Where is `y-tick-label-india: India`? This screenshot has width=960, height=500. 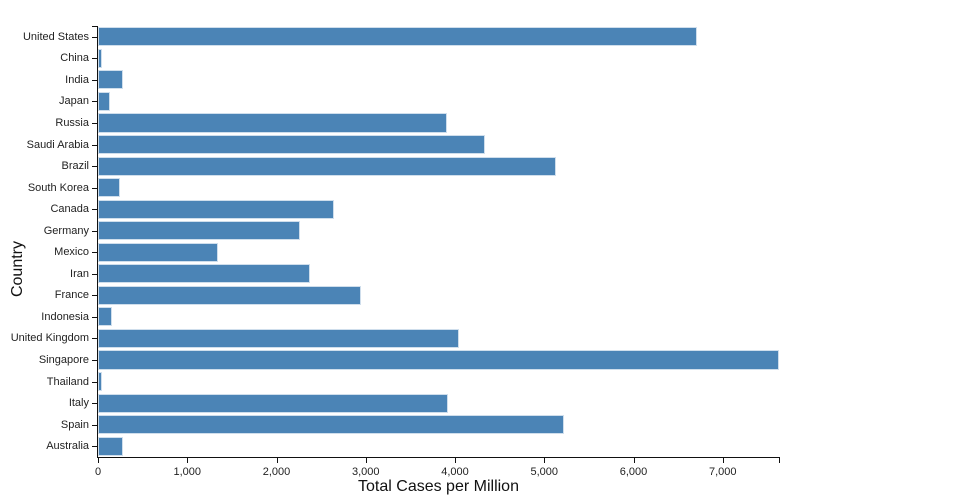 y-tick-label-india: India is located at coordinates (77, 79).